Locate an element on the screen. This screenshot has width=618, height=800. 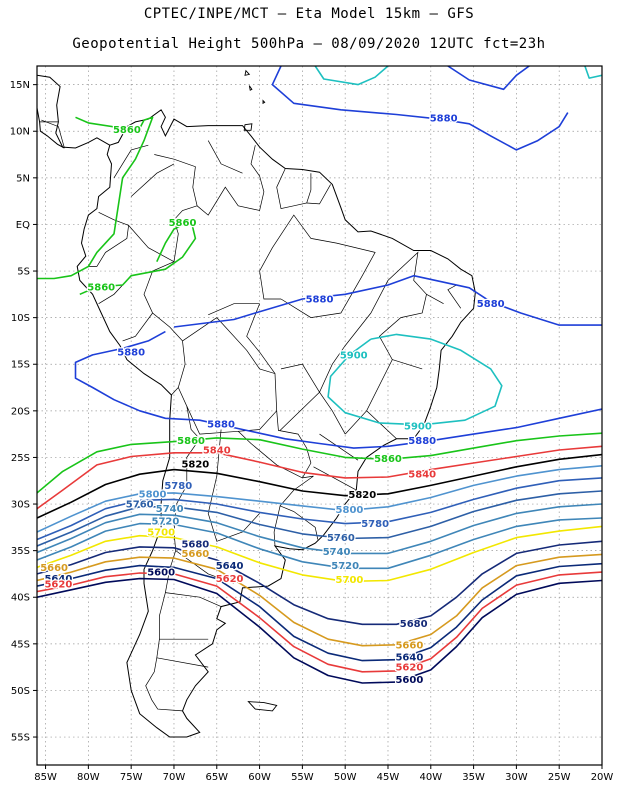
lon-tick-label: 30W is located at coordinates (516, 777).